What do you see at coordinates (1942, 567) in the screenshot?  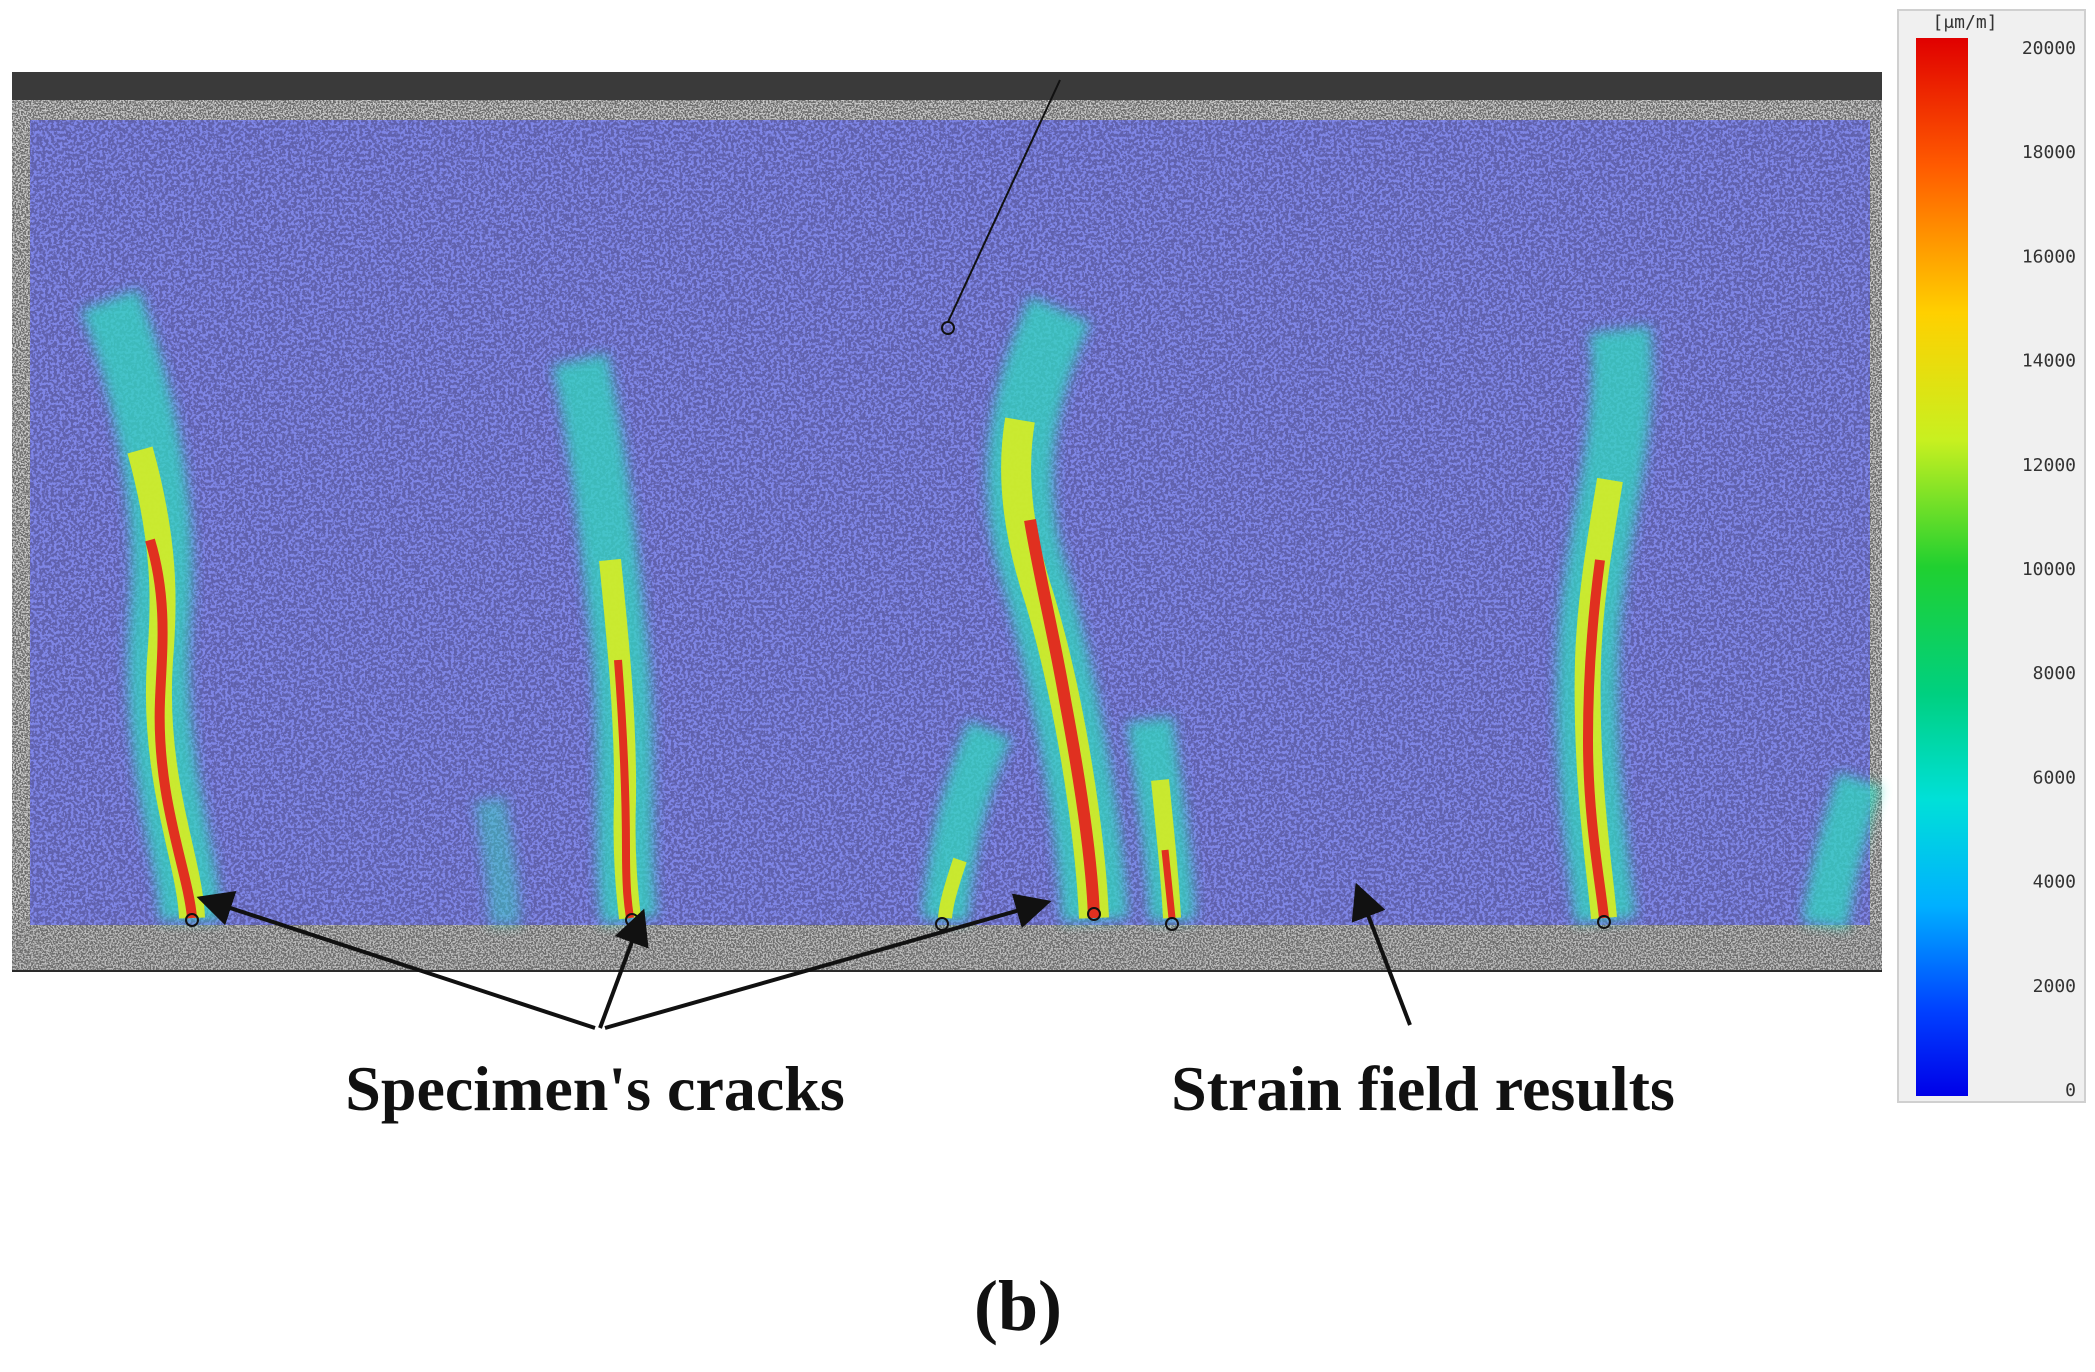 I see `colorbar-gradient` at bounding box center [1942, 567].